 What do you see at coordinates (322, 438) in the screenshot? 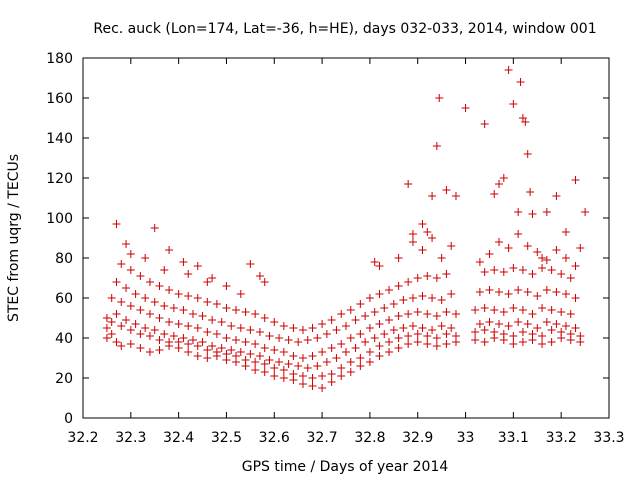
I see `x-tick-label: 32.7` at bounding box center [322, 438].